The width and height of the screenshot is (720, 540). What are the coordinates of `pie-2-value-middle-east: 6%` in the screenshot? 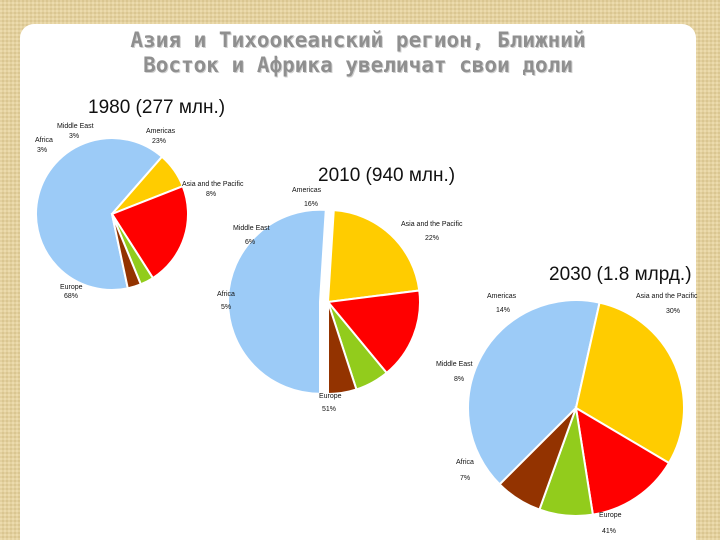 It's located at (250, 242).